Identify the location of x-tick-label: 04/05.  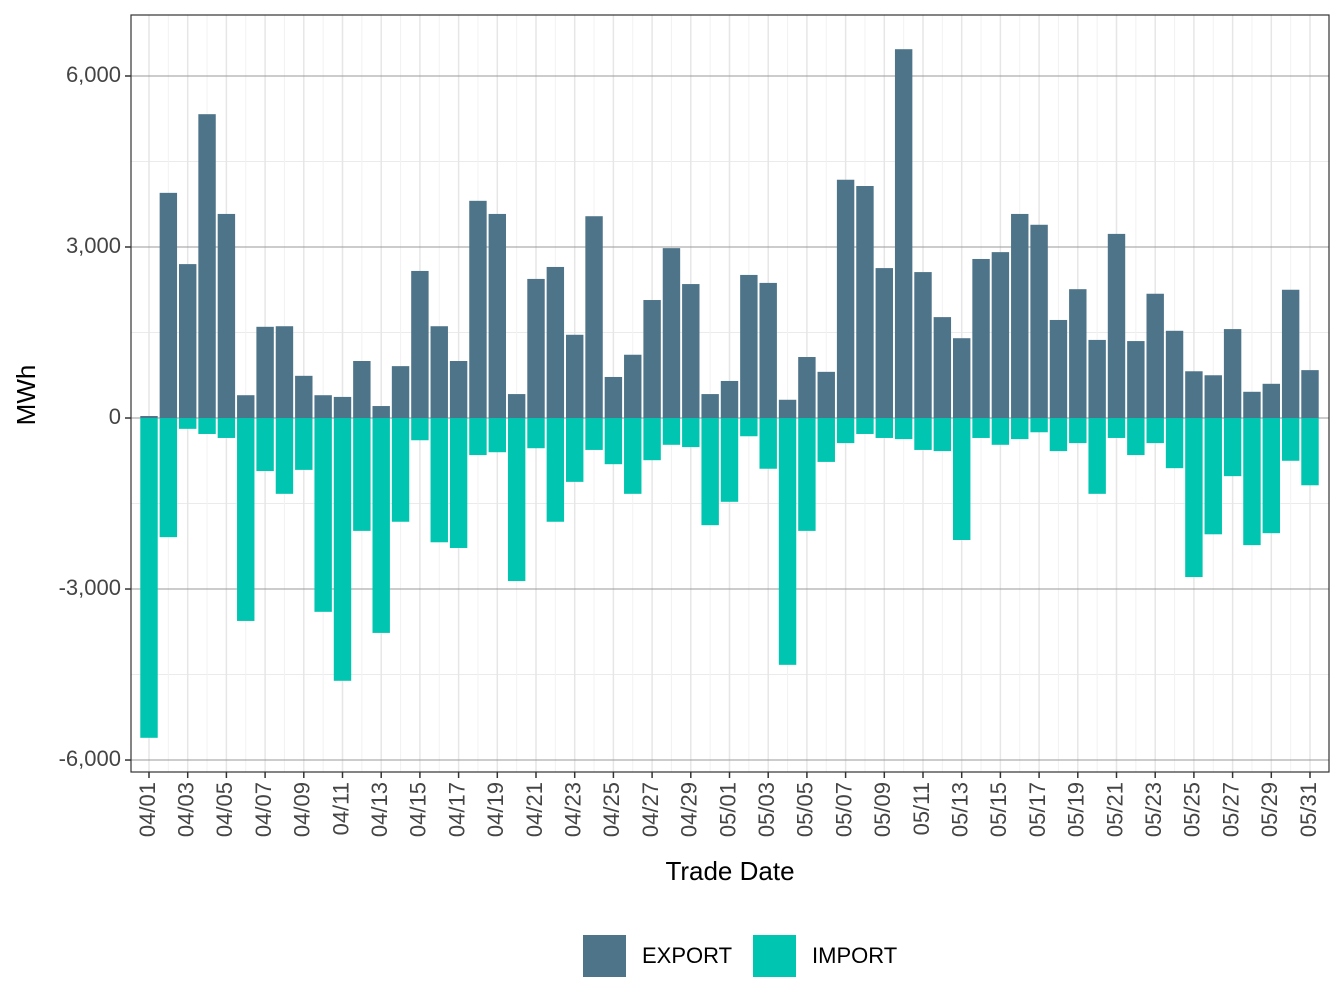
(224, 809).